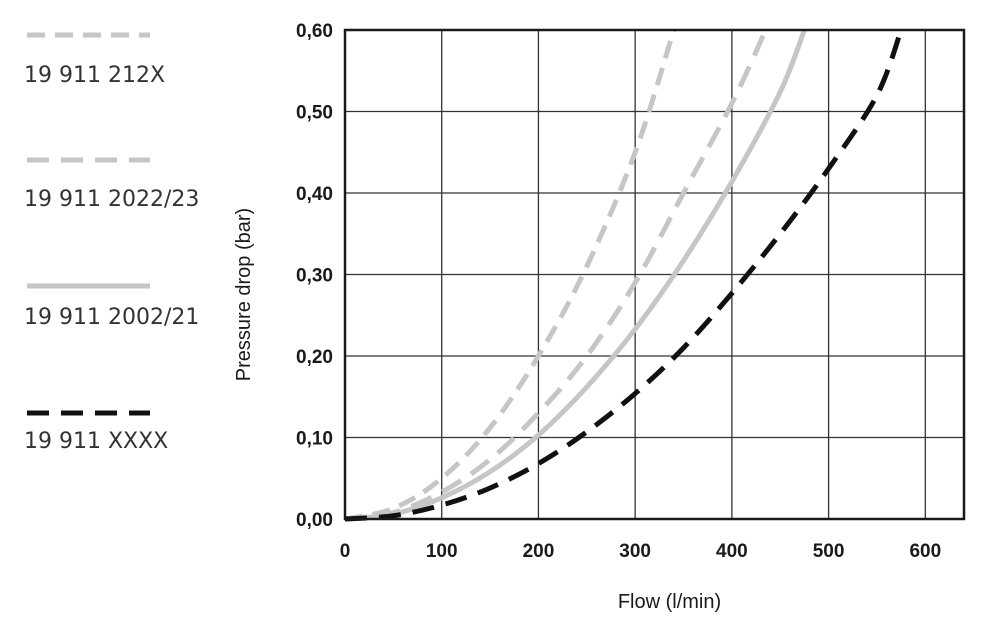 Image resolution: width=1000 pixels, height=623 pixels. Describe the element at coordinates (94, 75) in the screenshot. I see `legend-label-1: 19 911 212X` at that location.